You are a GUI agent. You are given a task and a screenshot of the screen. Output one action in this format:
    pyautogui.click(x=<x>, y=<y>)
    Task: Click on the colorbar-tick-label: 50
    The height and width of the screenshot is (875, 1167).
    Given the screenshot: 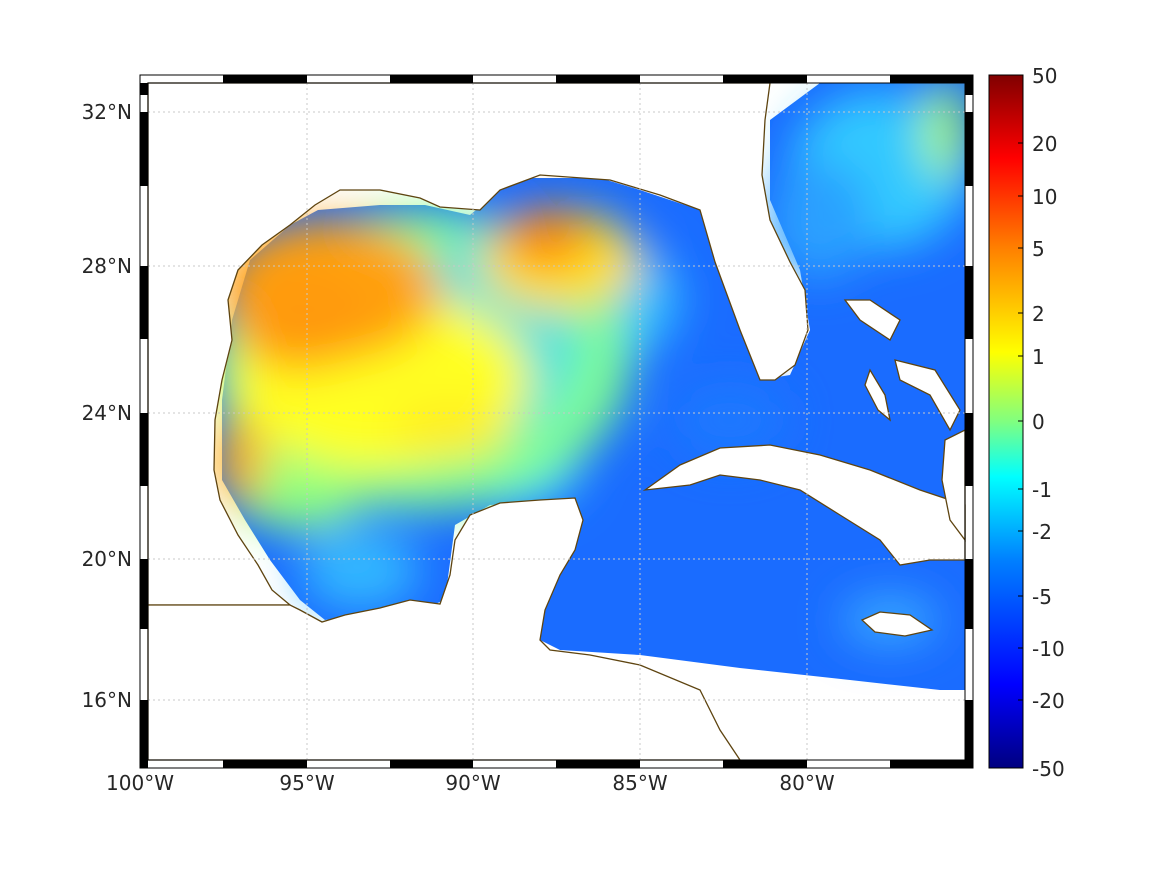 What is the action you would take?
    pyautogui.click(x=1044, y=76)
    